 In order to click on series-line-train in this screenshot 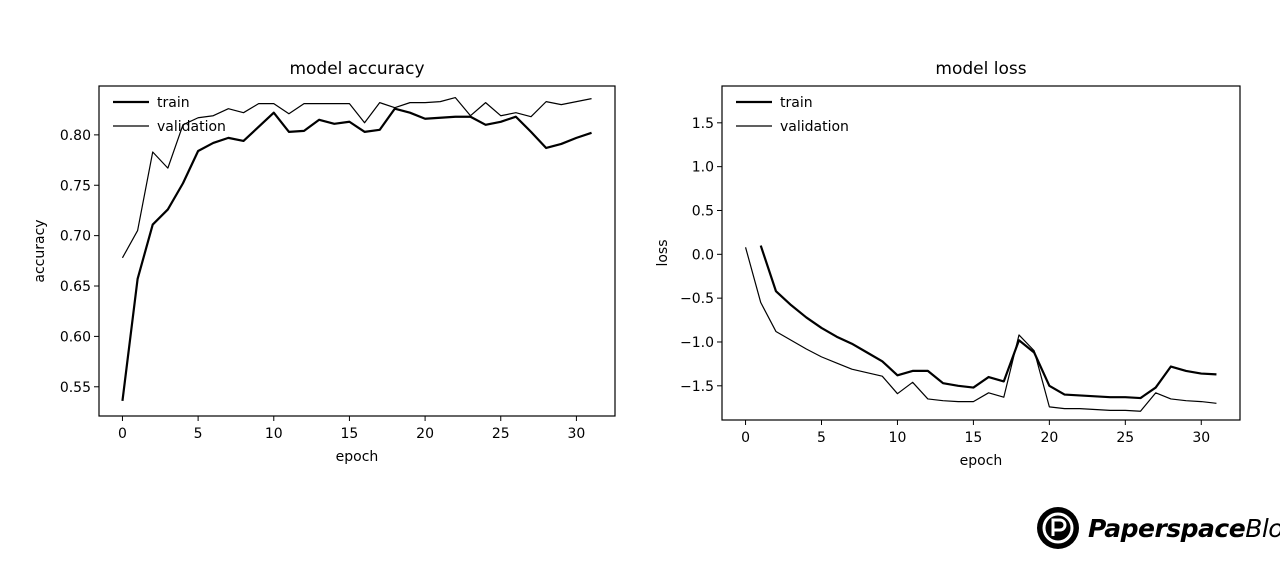, I will do `click(988, 322)`.